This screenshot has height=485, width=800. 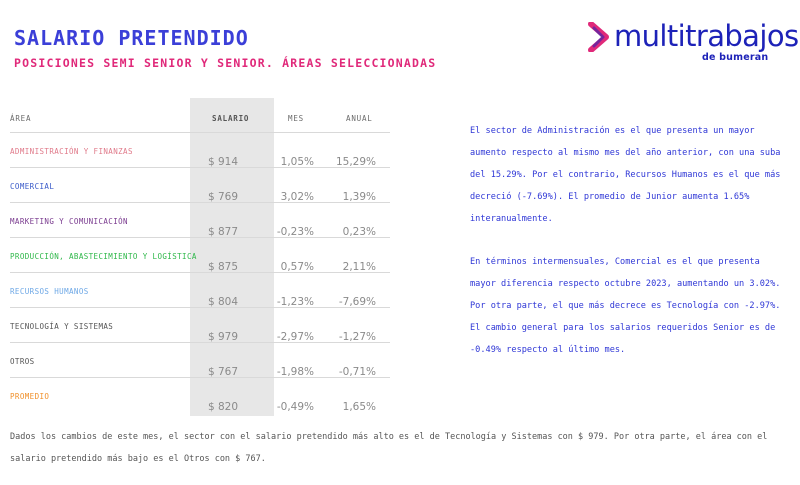 What do you see at coordinates (22, 361) in the screenshot?
I see `table-row-area: OTROS` at bounding box center [22, 361].